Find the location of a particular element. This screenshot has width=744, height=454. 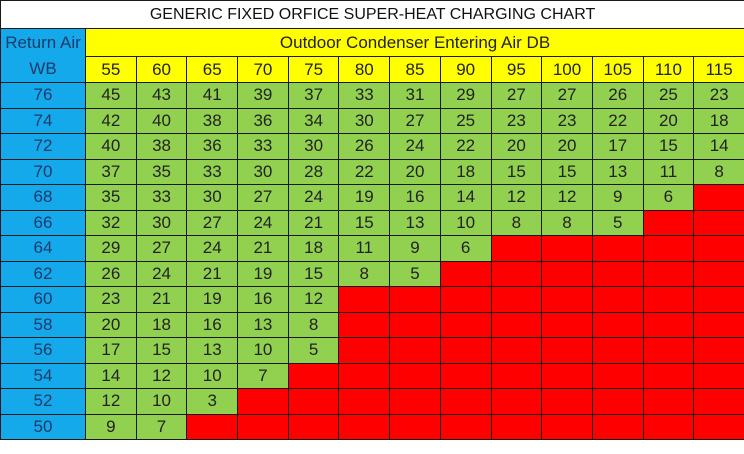

value-cell: 26 is located at coordinates (364, 146).